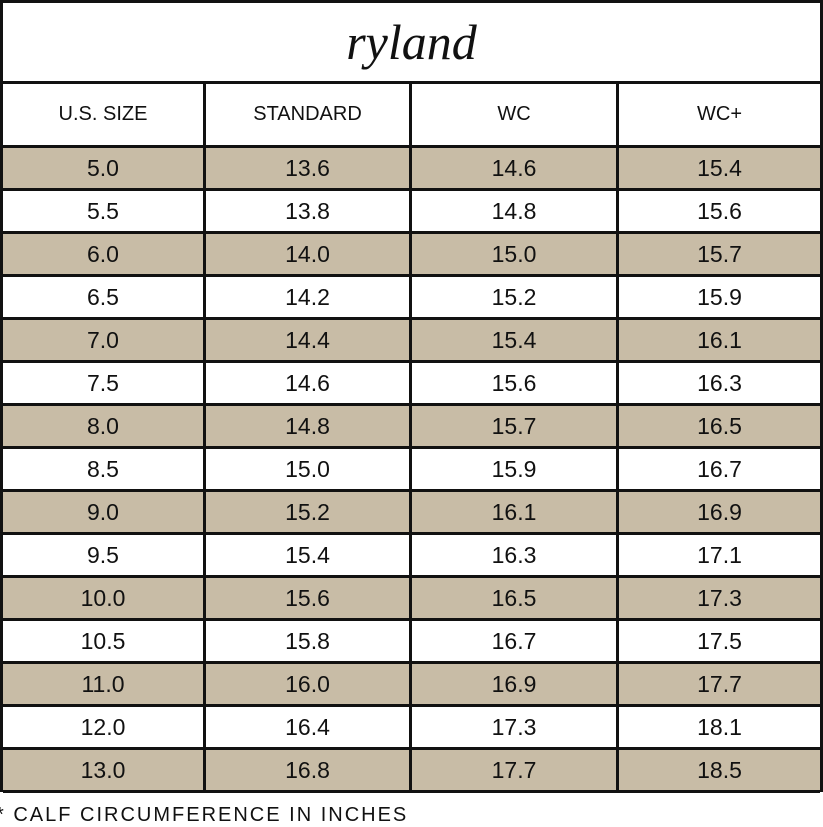 The width and height of the screenshot is (823, 827). I want to click on table-cell: 10.5, so click(104, 642).